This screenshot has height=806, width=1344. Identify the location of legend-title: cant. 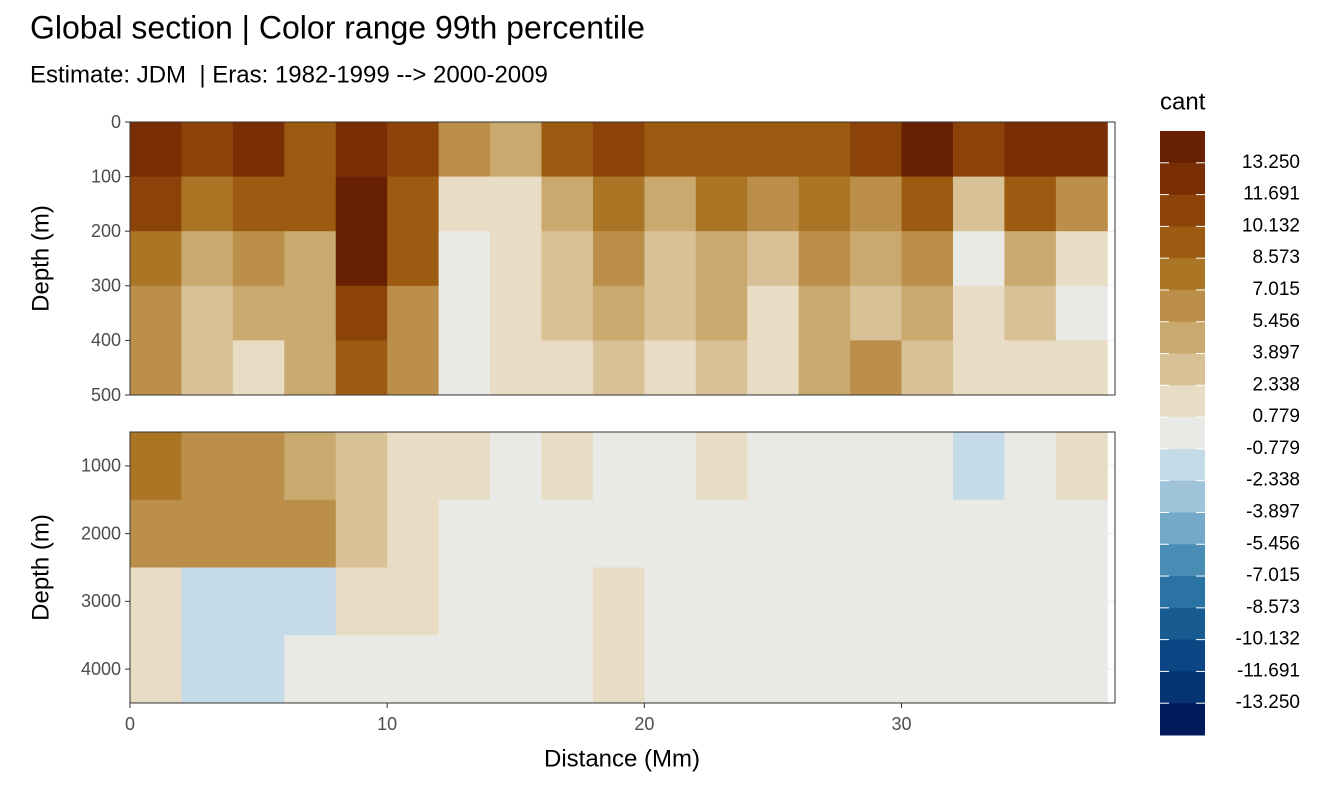
(1183, 101).